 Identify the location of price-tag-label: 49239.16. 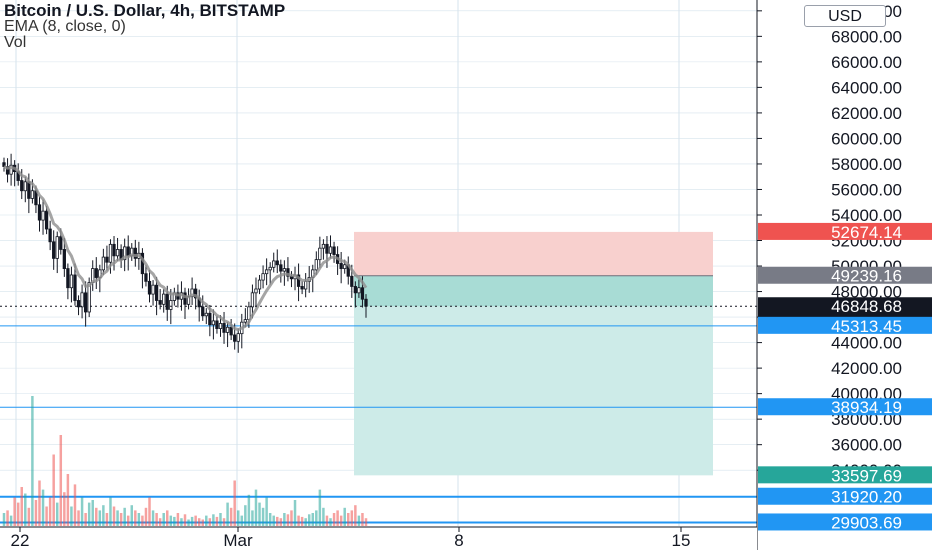
(866, 276).